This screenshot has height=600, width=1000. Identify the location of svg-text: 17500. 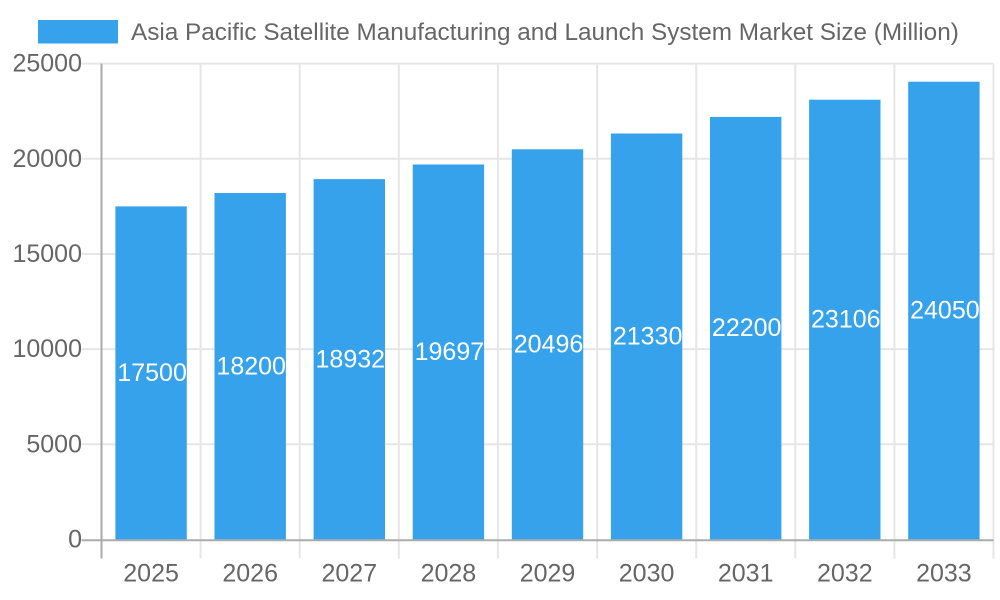
(152, 373).